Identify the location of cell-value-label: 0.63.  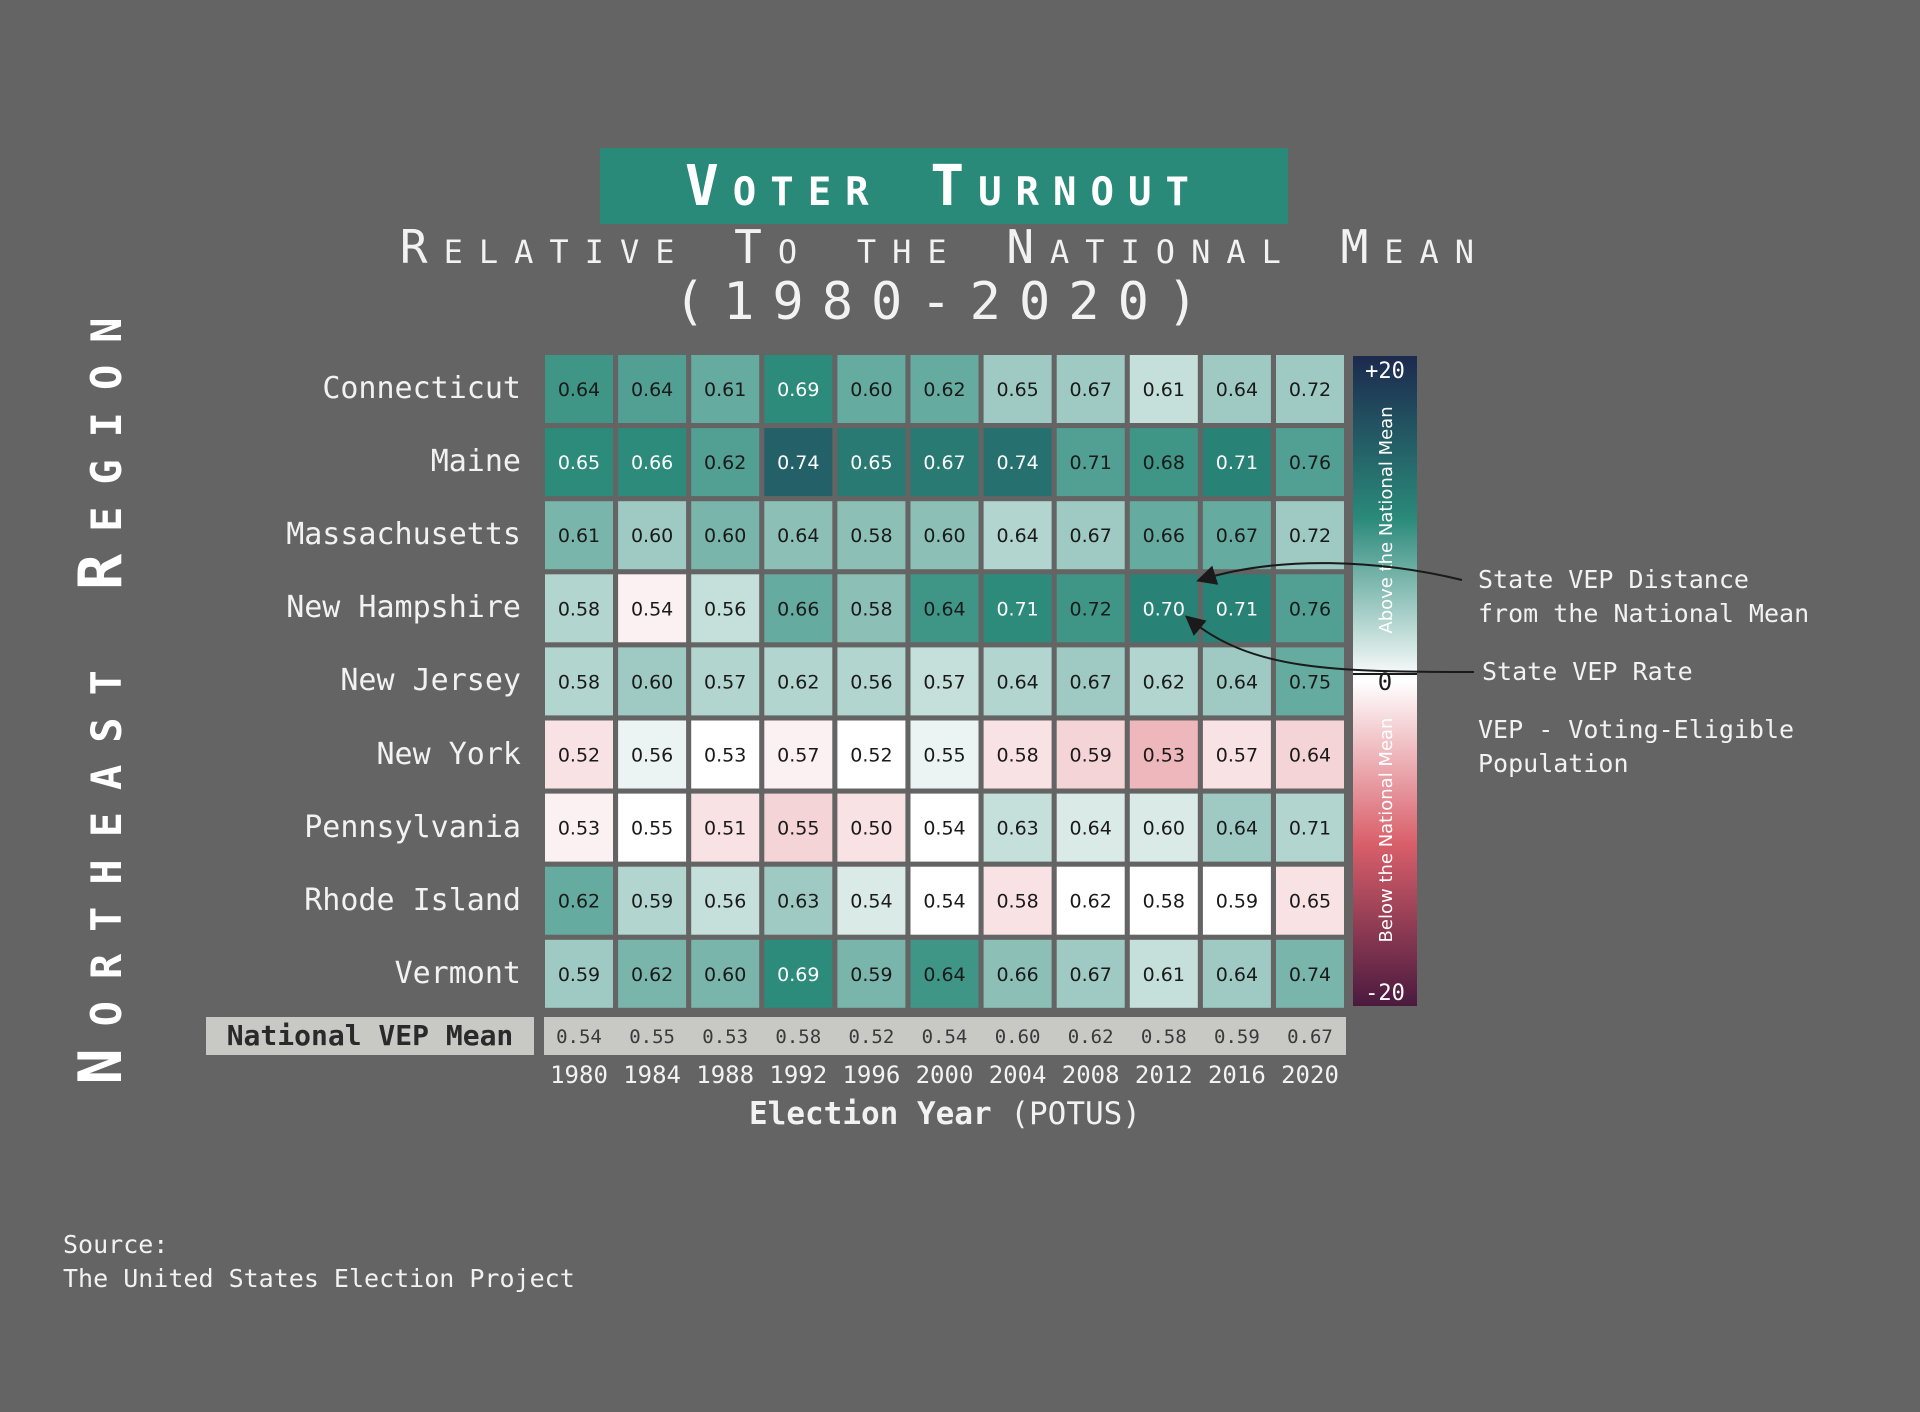
(1017, 829).